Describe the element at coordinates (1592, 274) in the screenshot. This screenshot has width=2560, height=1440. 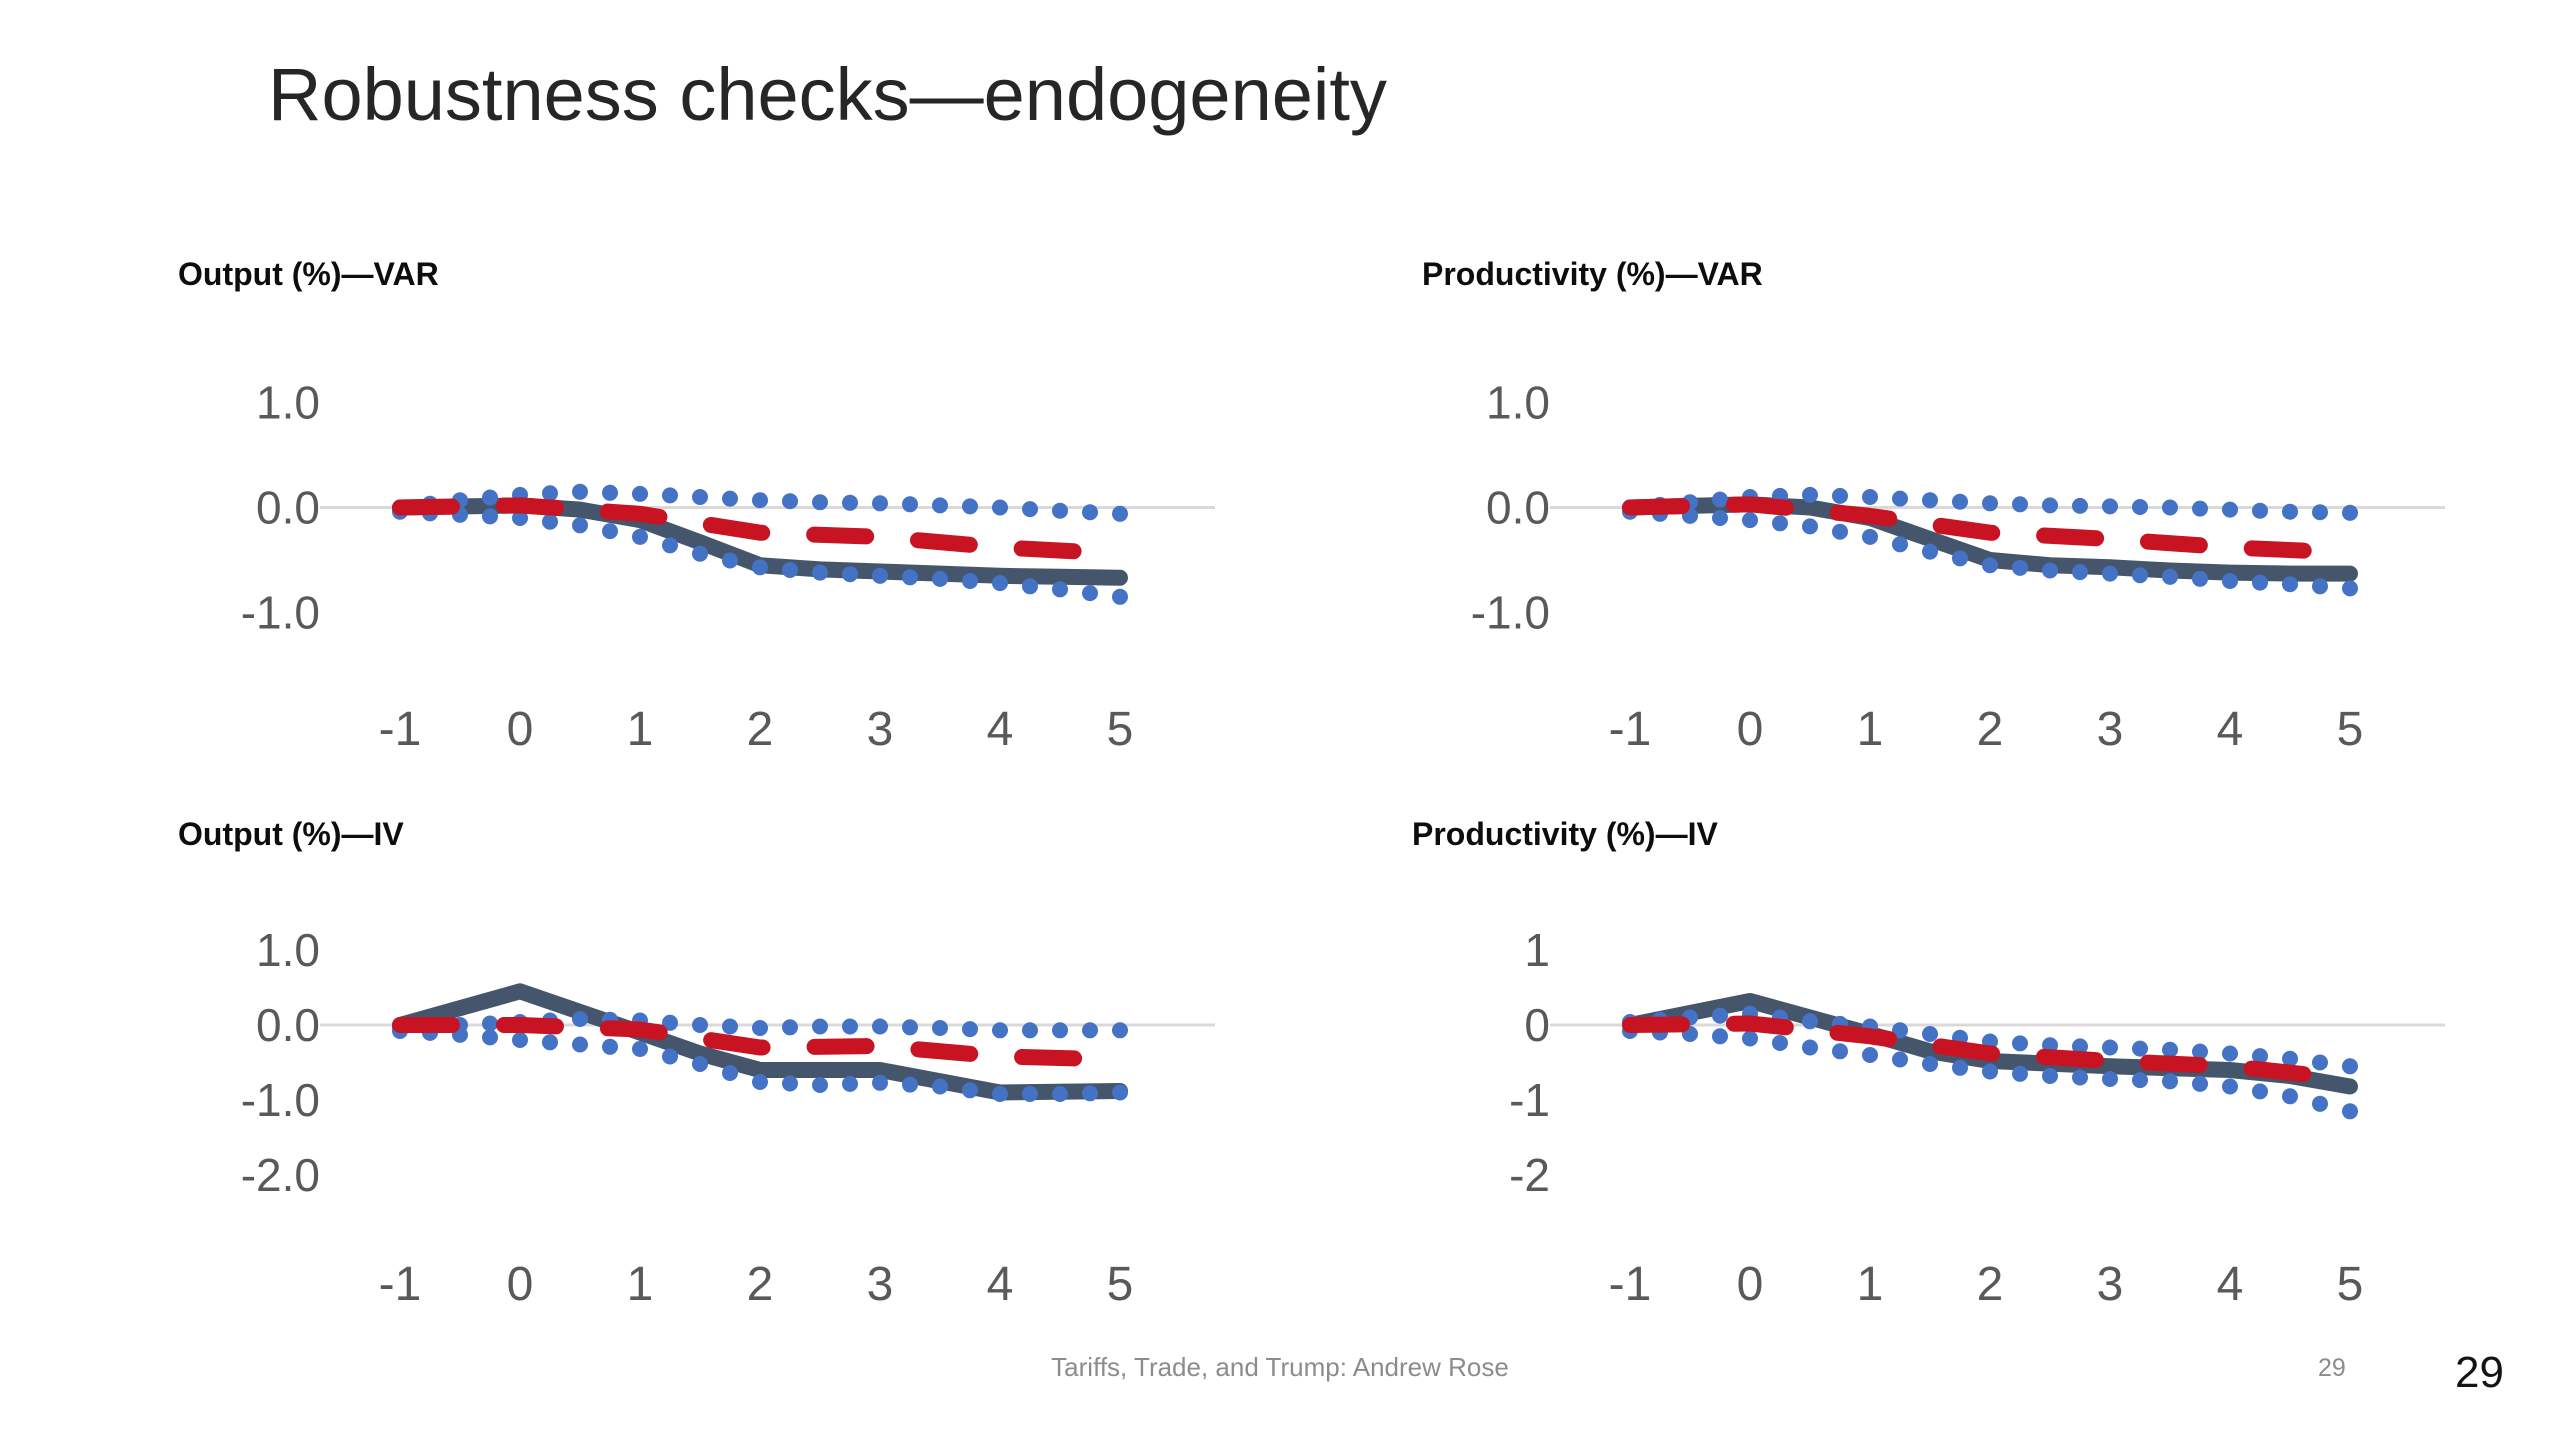
I see `chart-title-productivity-var: Productivity (%)—VAR` at that location.